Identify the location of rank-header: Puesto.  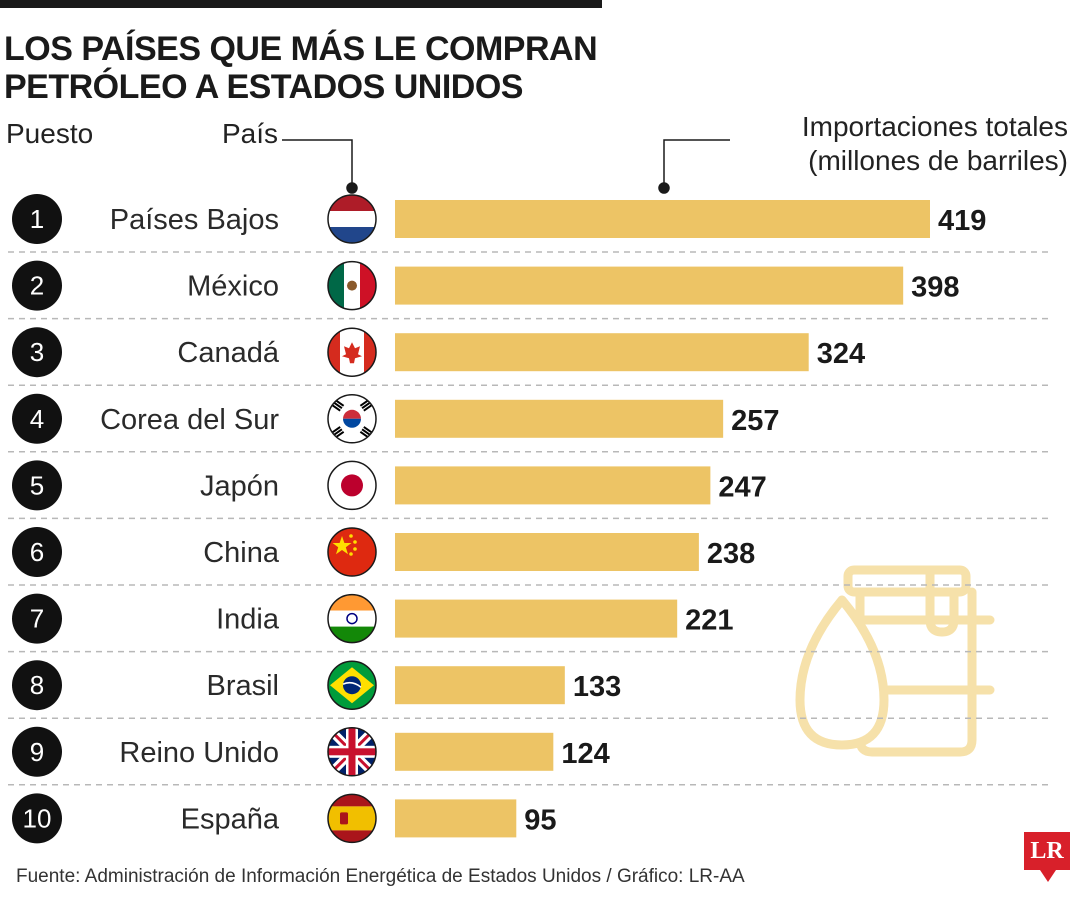
(50, 133).